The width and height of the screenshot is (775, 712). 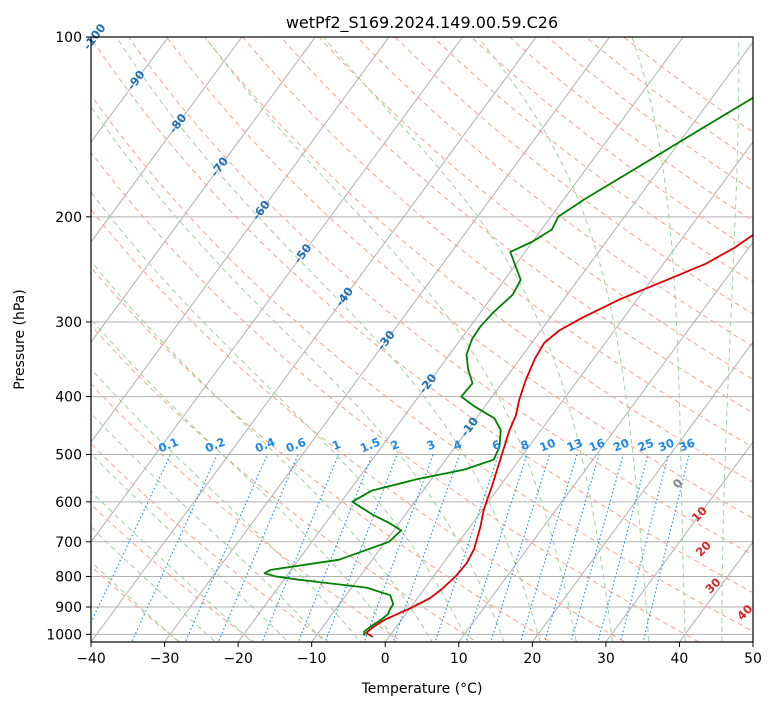 I want to click on x-tick-label: 30, so click(x=606, y=659).